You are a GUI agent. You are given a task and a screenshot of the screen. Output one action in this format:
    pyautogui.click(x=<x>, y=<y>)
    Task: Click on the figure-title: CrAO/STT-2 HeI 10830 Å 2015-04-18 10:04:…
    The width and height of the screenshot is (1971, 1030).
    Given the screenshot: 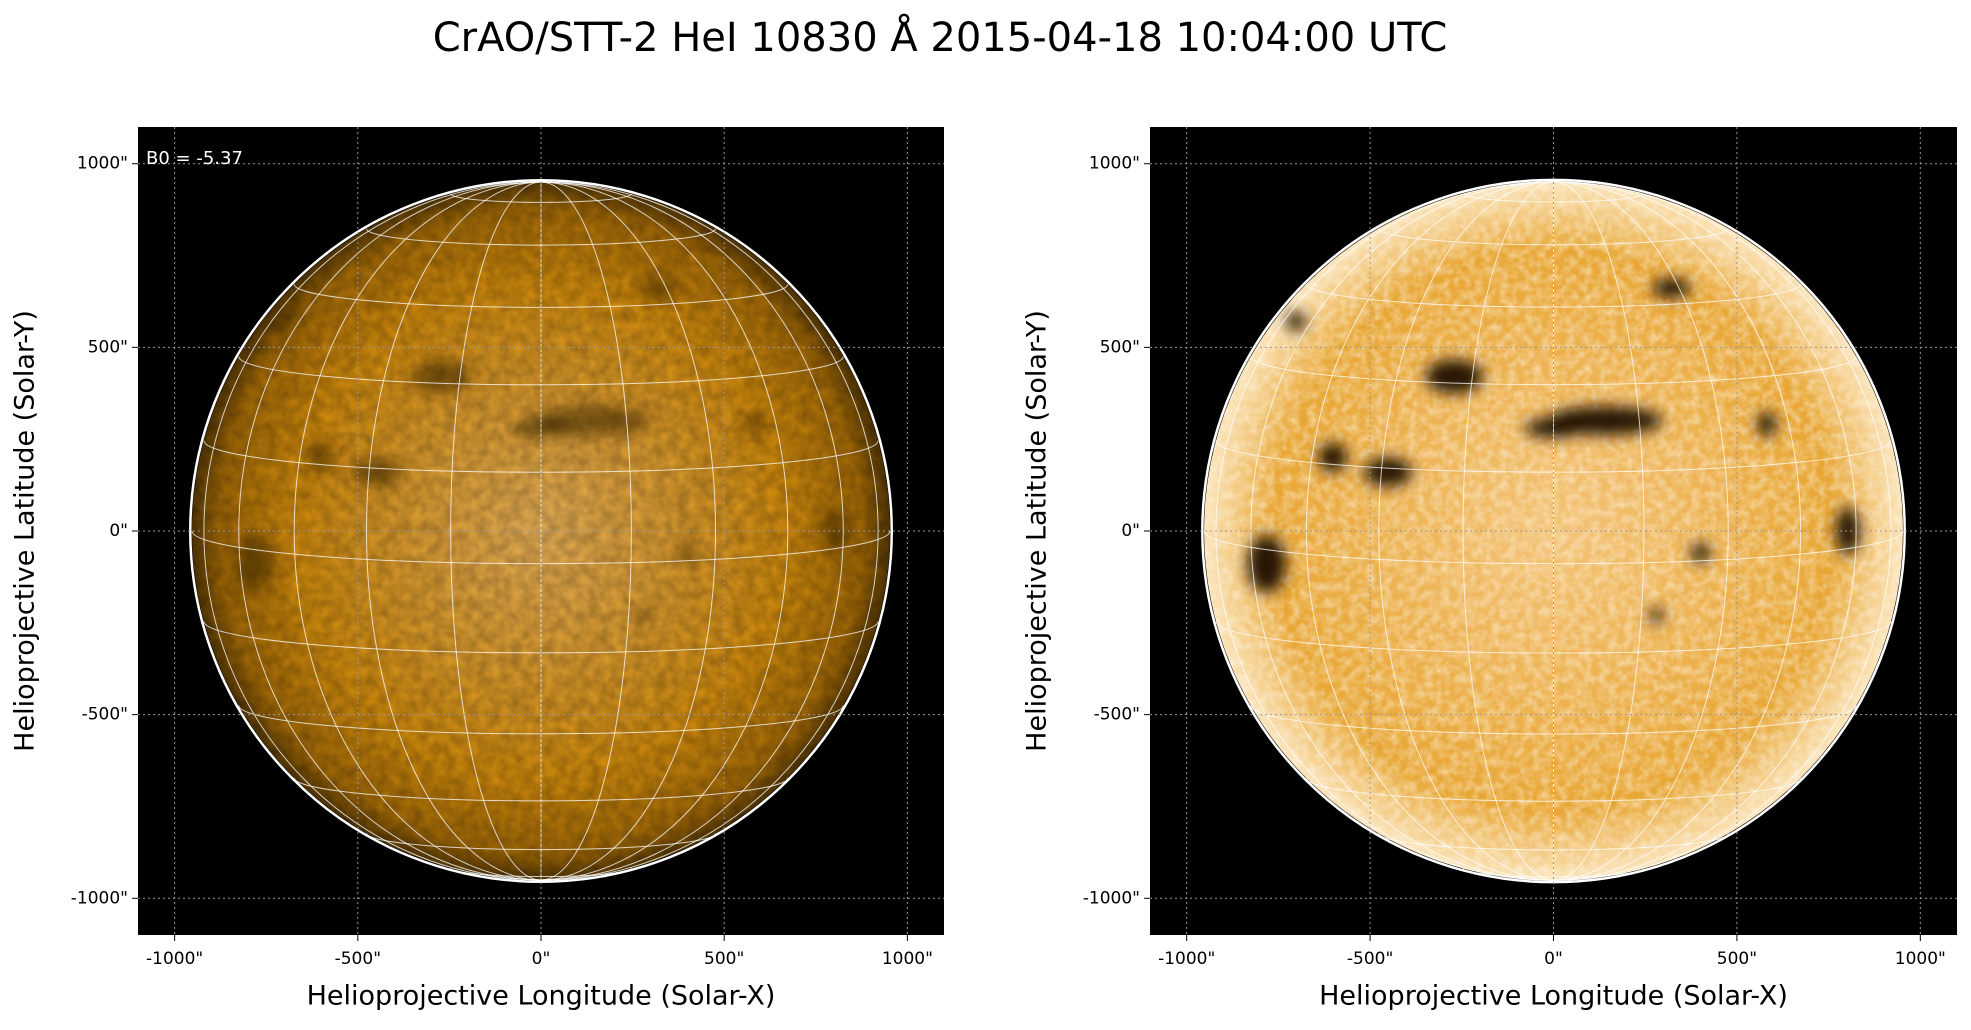 What is the action you would take?
    pyautogui.click(x=940, y=37)
    